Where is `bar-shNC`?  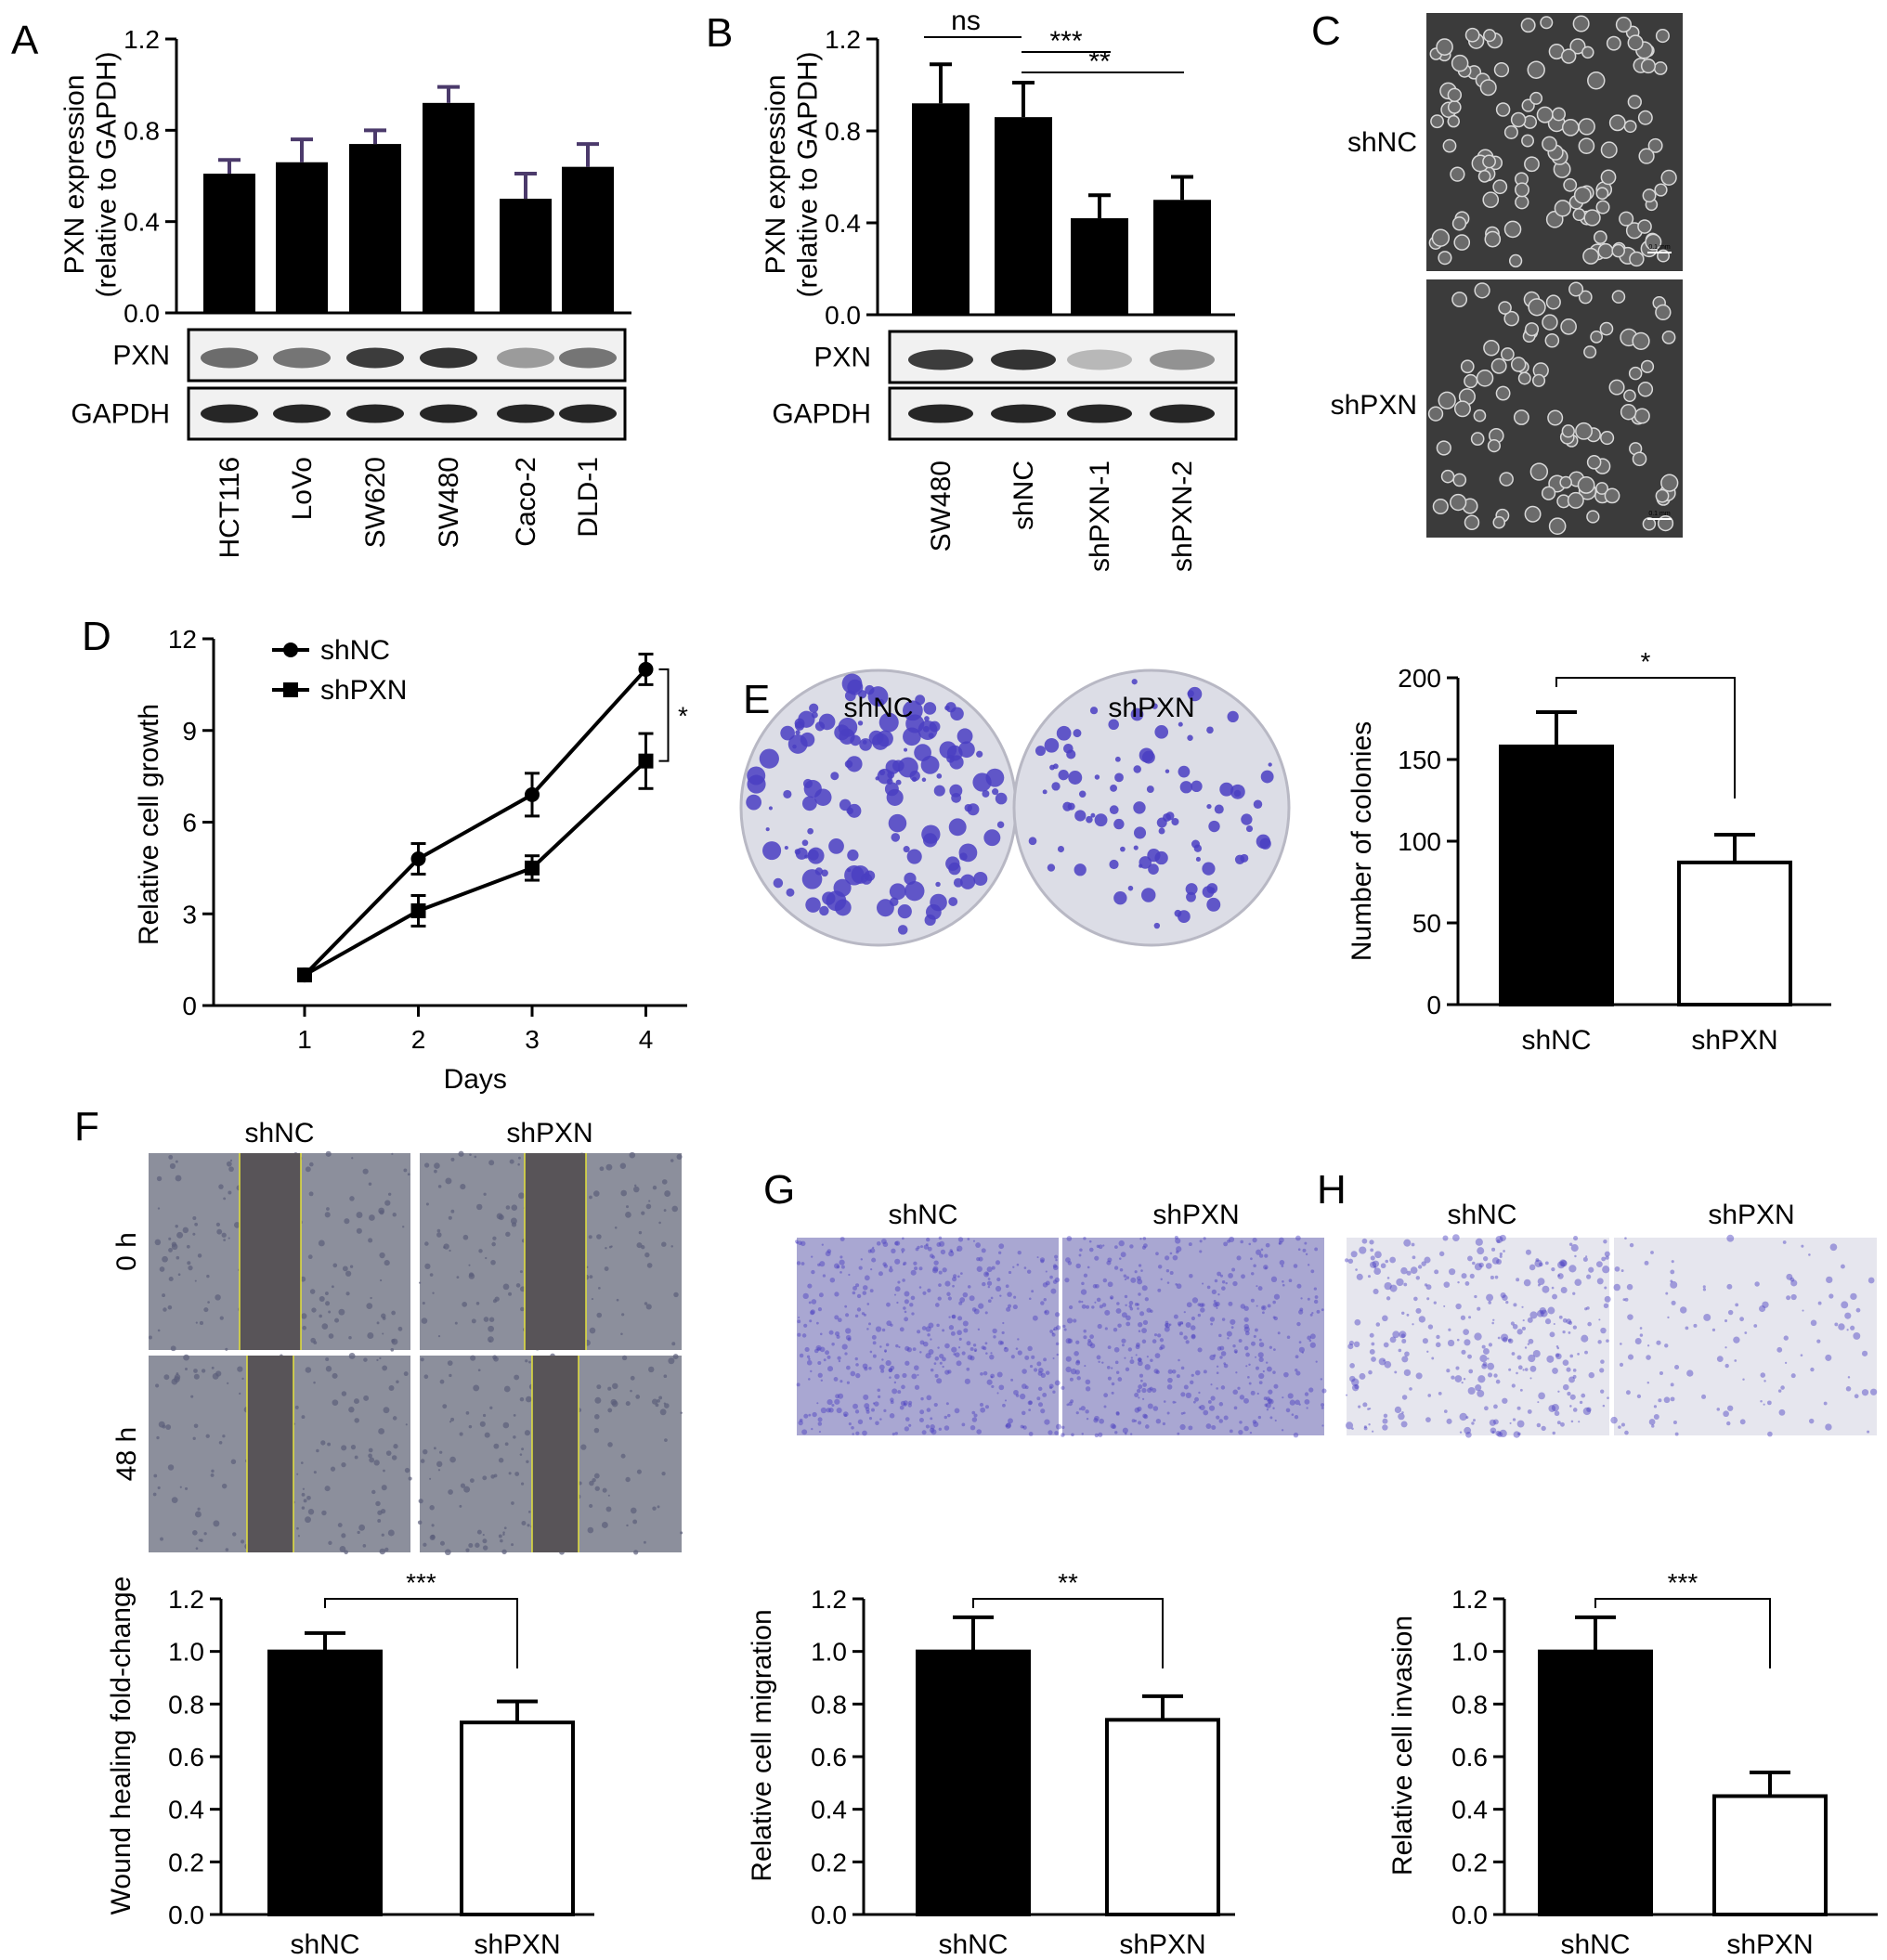
bar-shNC is located at coordinates (1556, 875).